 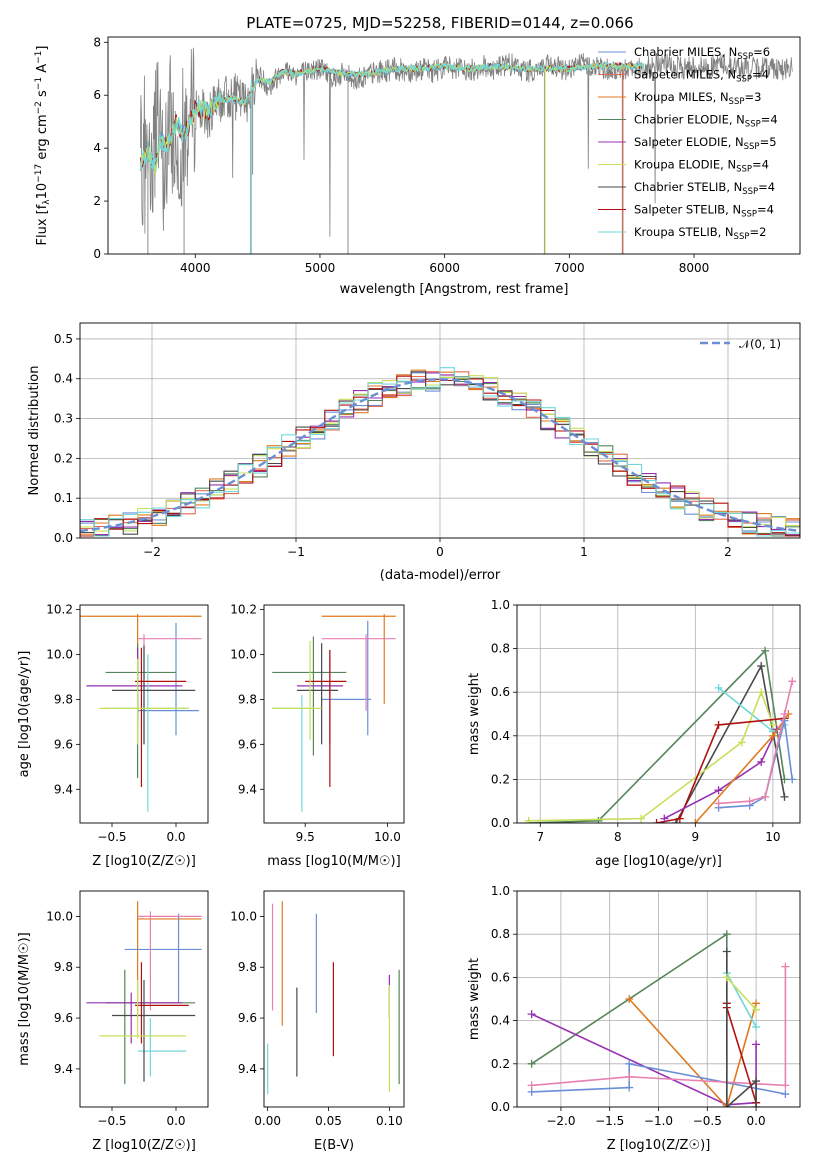 What do you see at coordinates (328, 1121) in the screenshot?
I see `x-tick-label: 0.05` at bounding box center [328, 1121].